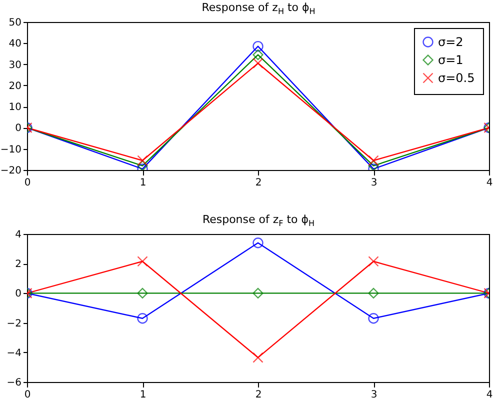 Image resolution: width=497 pixels, height=418 pixels. What do you see at coordinates (15, 108) in the screenshot?
I see `y-tick-label: 10` at bounding box center [15, 108].